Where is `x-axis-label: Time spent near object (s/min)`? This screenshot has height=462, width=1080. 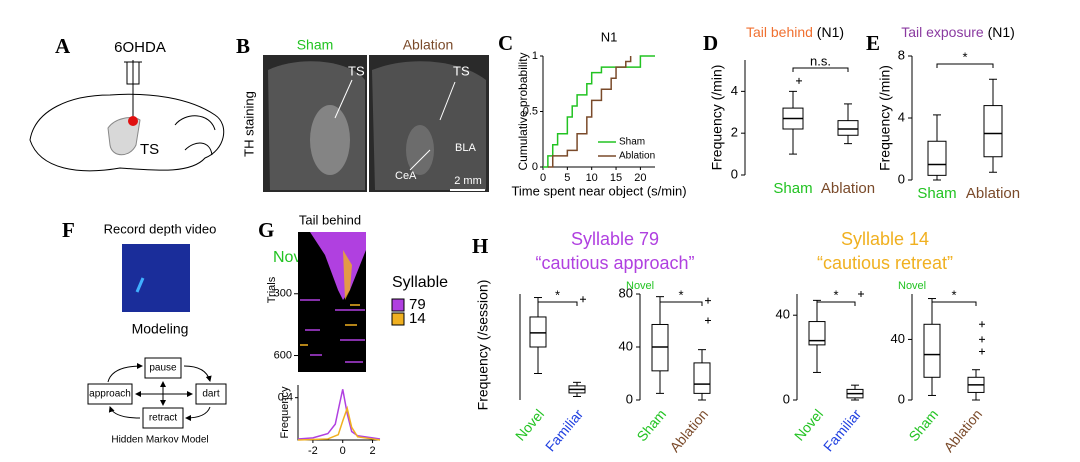 x-axis-label: Time spent near object (s/min) is located at coordinates (598, 190).